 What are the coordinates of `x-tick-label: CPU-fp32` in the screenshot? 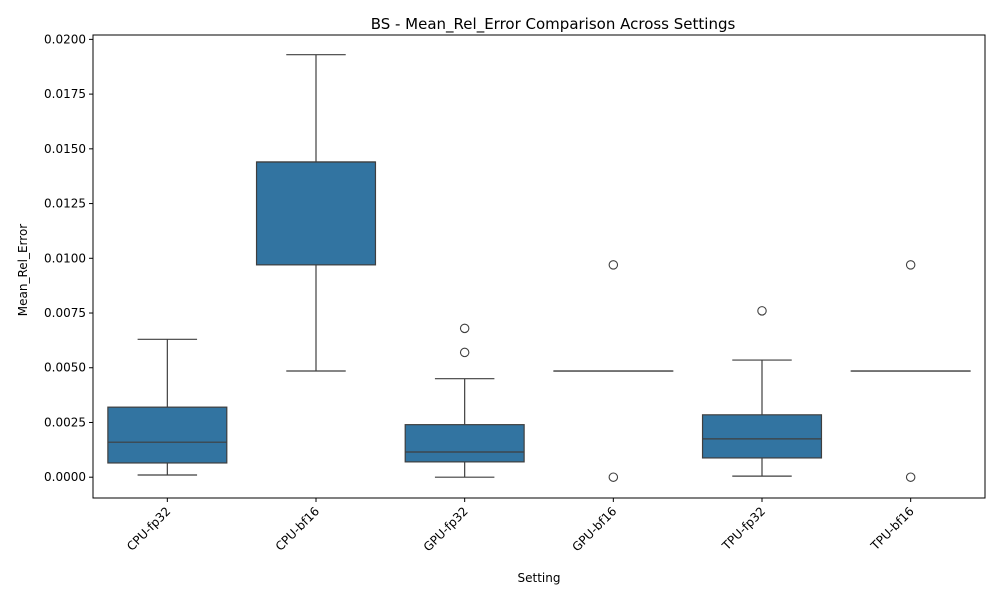 It's located at (148, 528).